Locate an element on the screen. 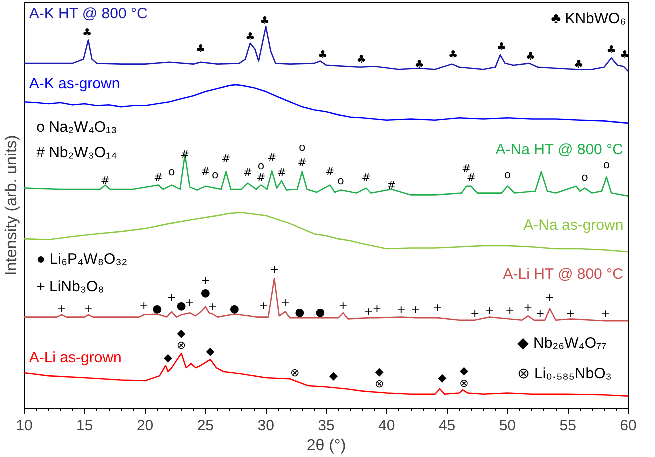  x-tick-label: 45 is located at coordinates (447, 426).